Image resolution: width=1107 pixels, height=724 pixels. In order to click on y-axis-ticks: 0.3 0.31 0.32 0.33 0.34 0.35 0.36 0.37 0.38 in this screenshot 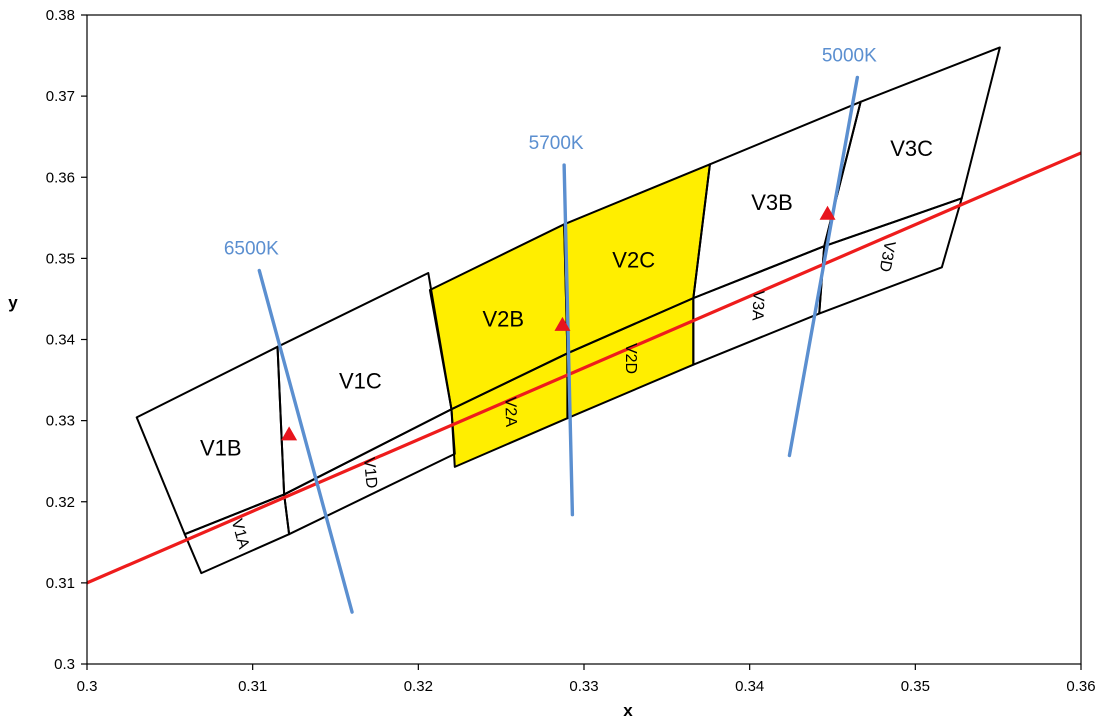, I will do `click(66, 340)`.